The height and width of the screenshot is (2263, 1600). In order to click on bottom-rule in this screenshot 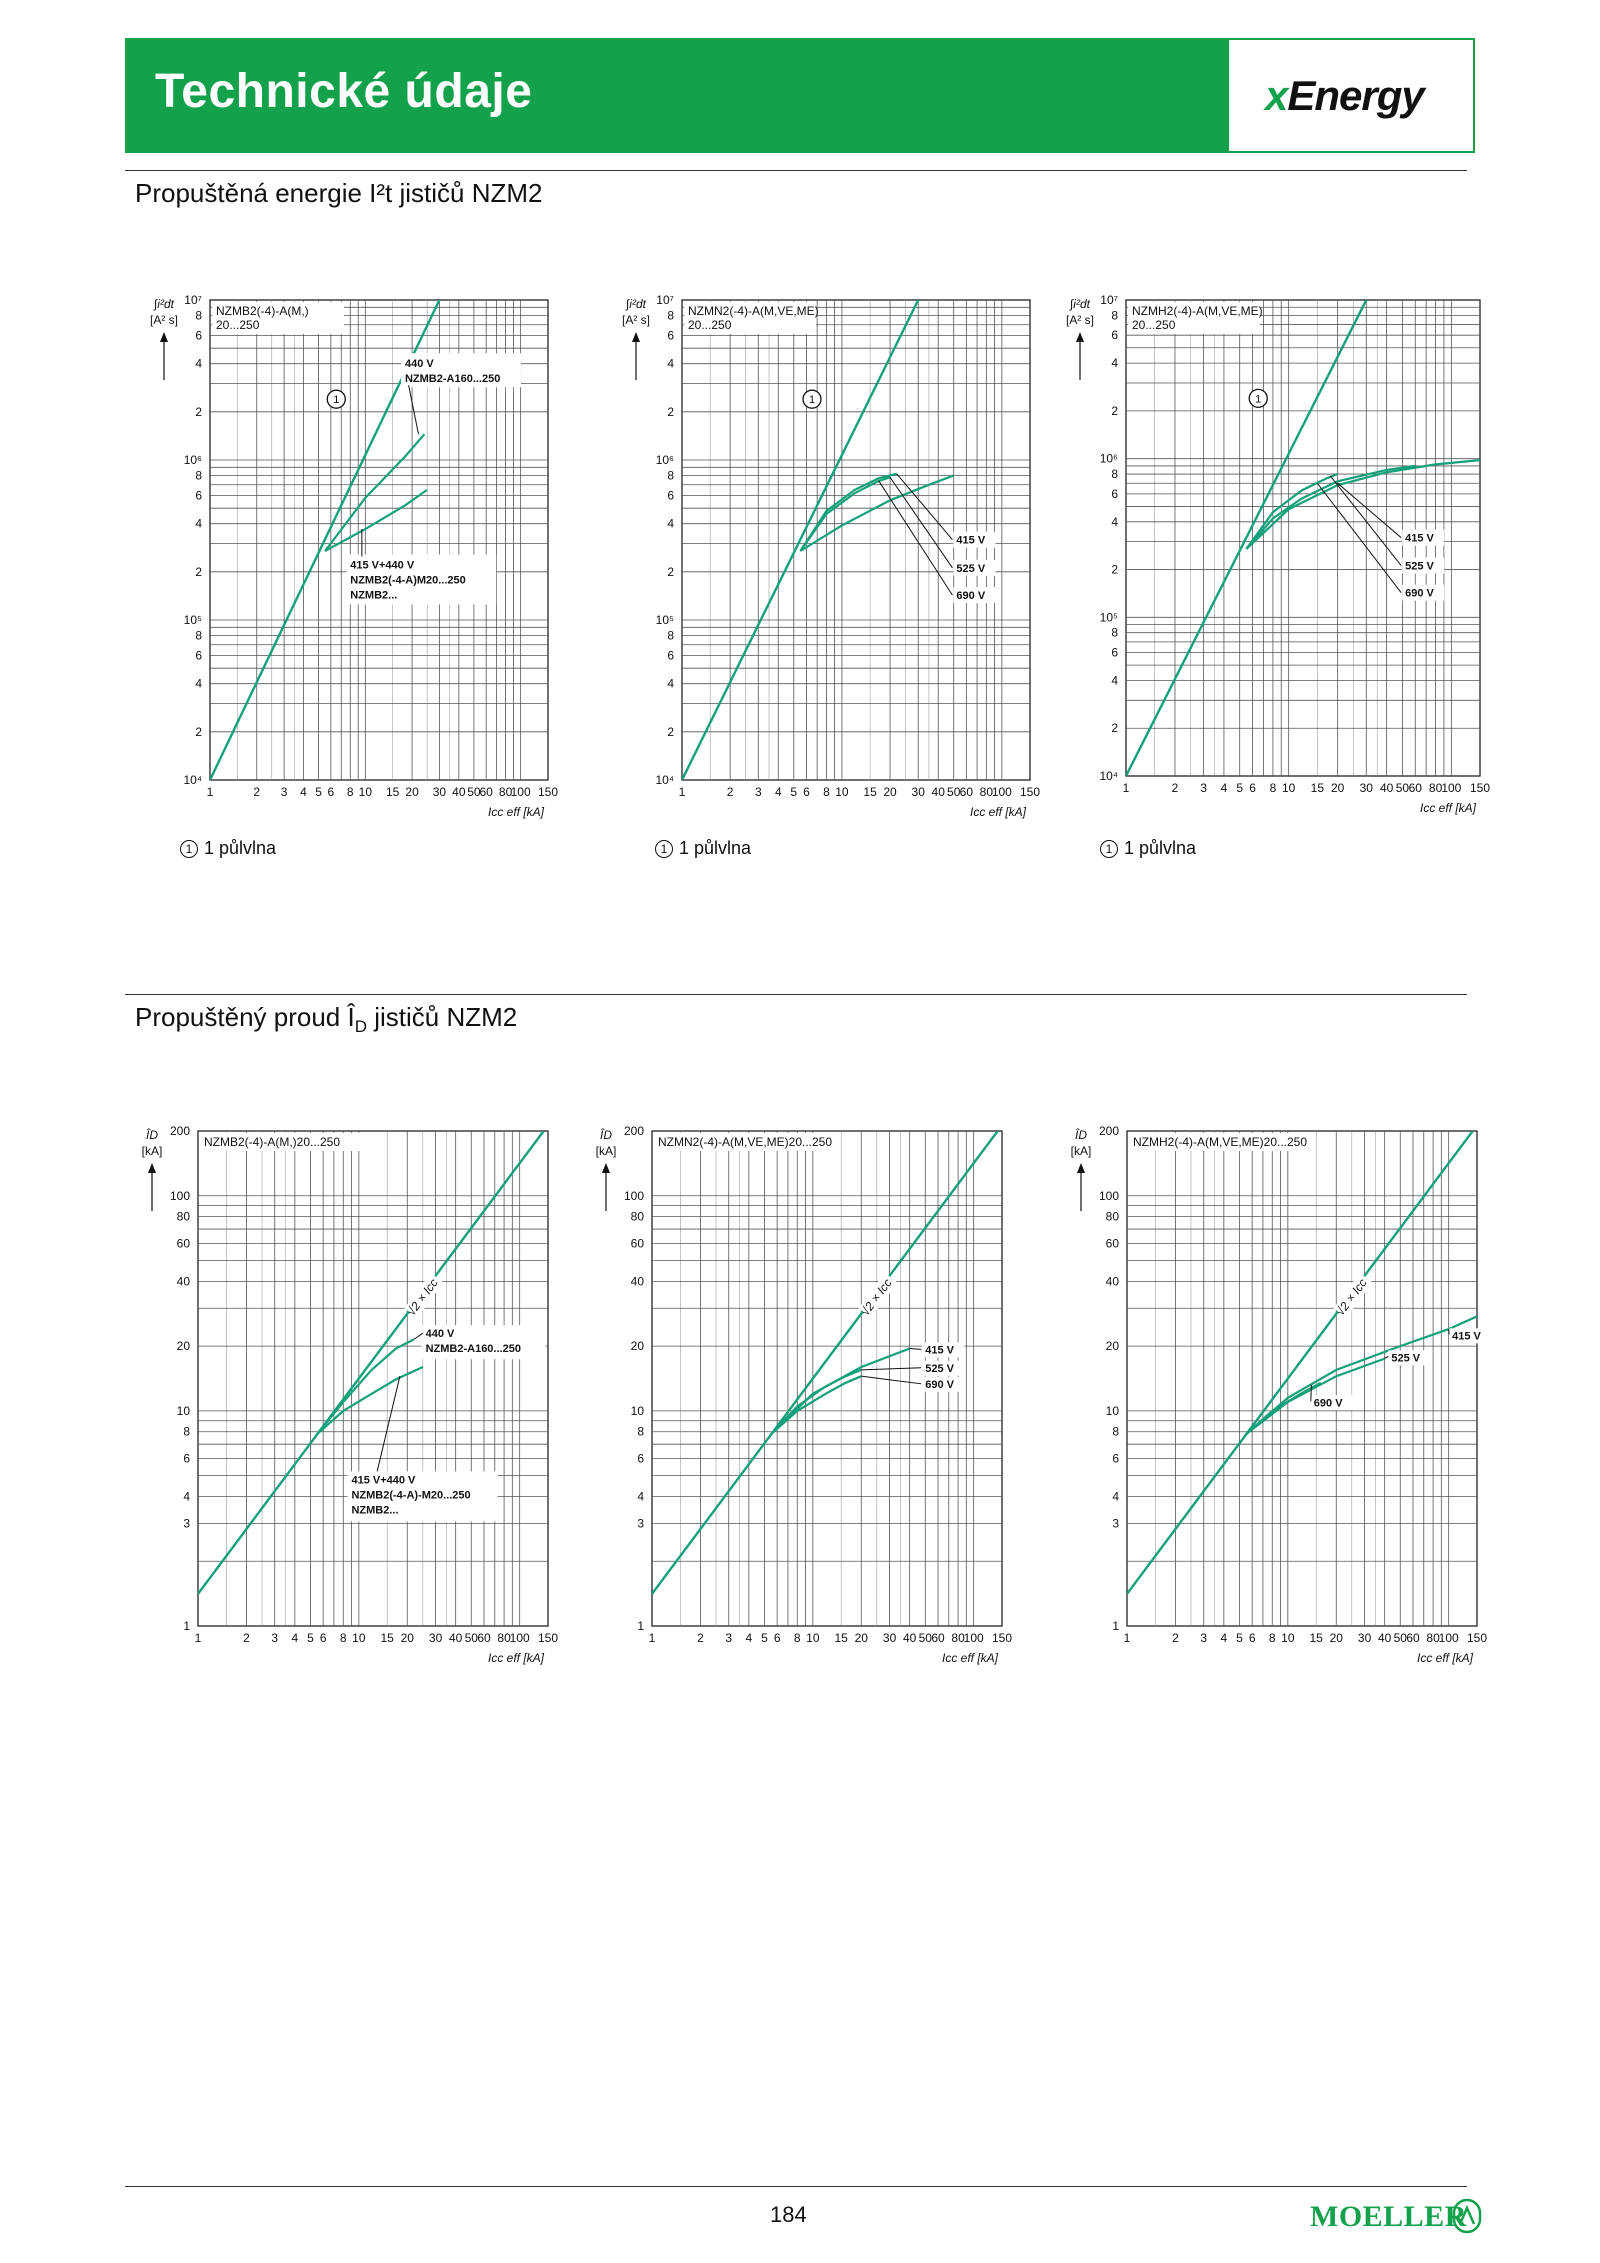, I will do `click(796, 2186)`.